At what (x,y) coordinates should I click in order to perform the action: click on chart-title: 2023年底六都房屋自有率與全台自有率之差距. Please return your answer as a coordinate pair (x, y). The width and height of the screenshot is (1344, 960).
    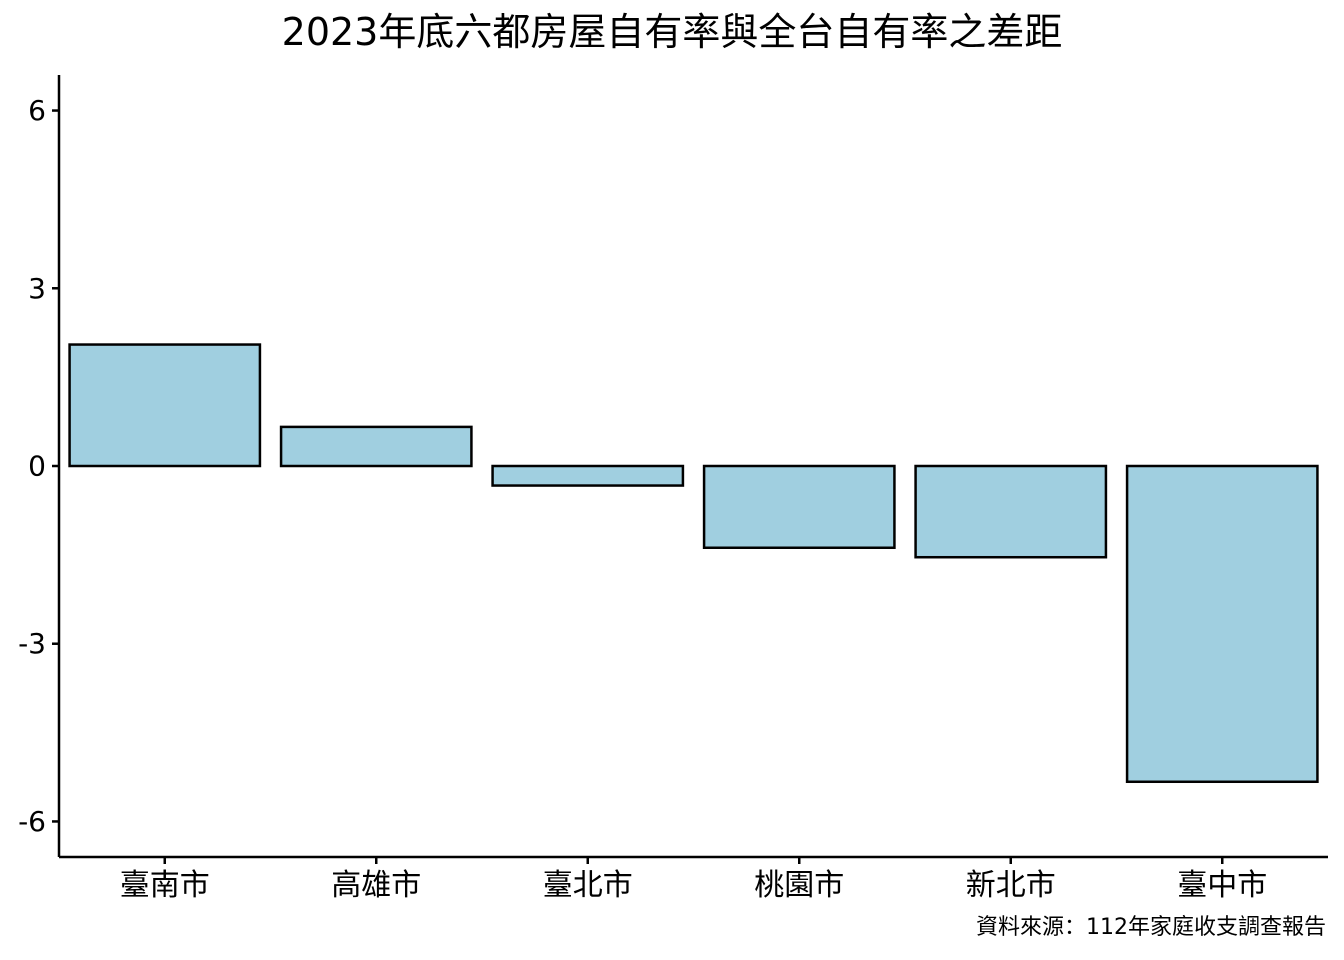
    Looking at the image, I should click on (672, 32).